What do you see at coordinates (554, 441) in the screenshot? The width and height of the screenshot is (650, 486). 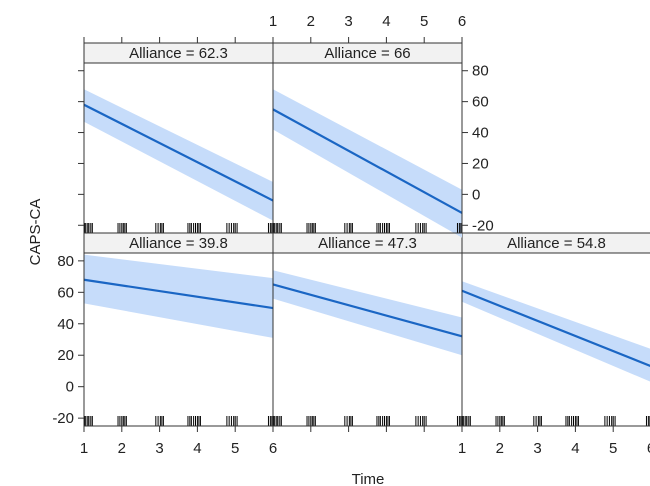 I see `x-axis-bottom-right: 1 2 3 4 5 6` at bounding box center [554, 441].